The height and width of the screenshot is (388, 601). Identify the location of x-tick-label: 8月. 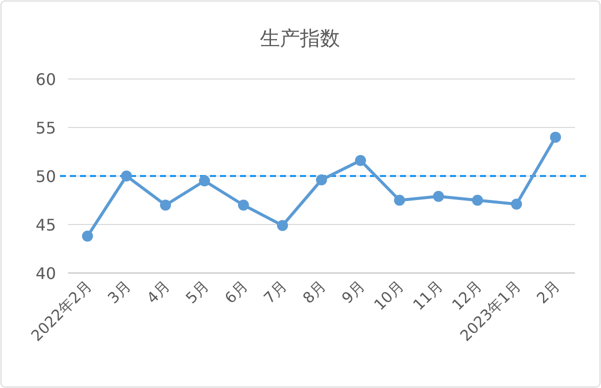
(314, 292).